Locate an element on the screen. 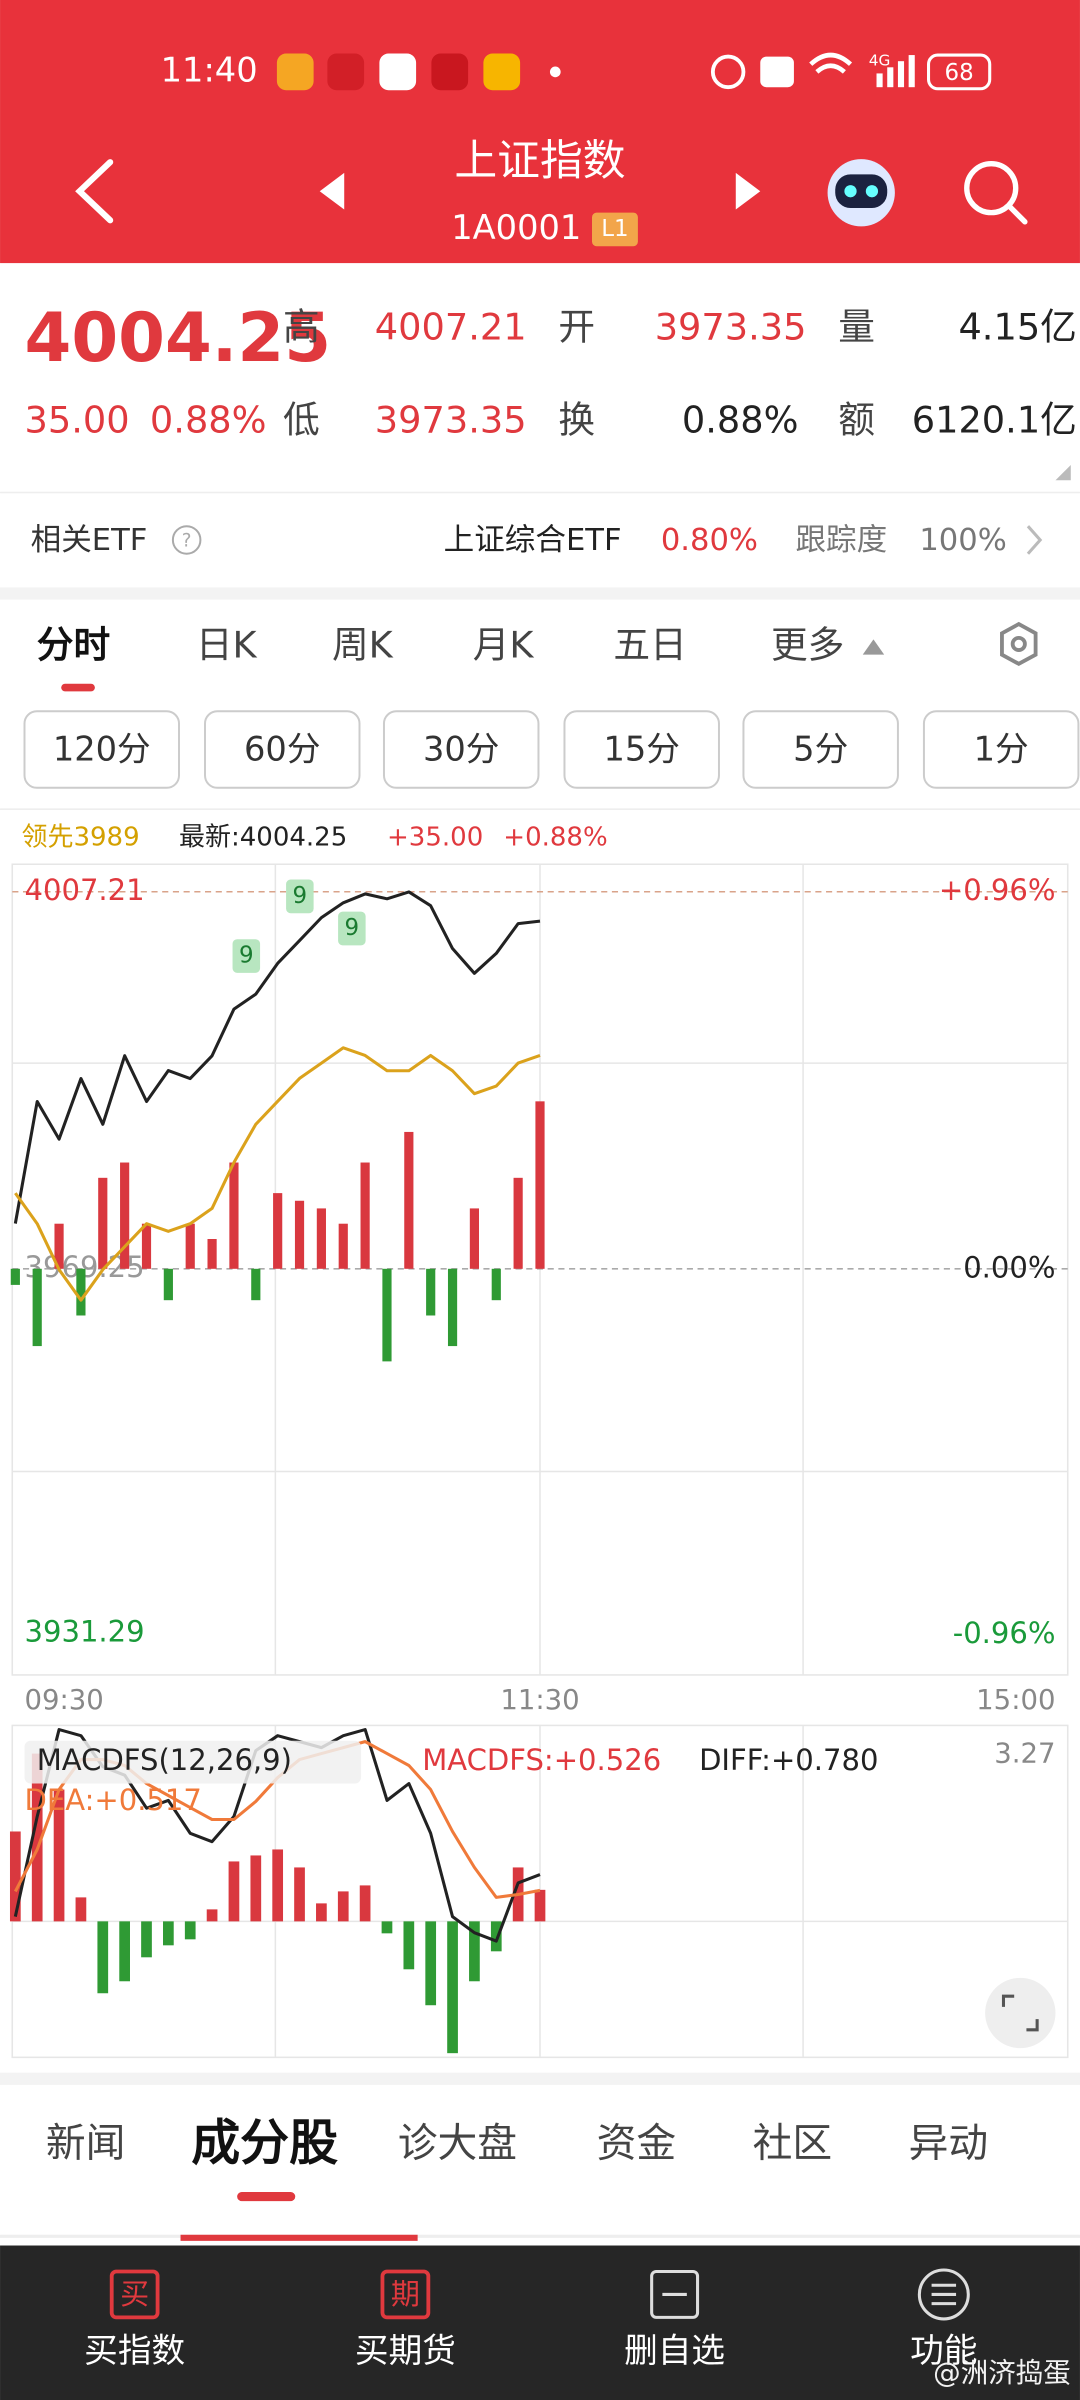  expand-button is located at coordinates (1020, 2013).